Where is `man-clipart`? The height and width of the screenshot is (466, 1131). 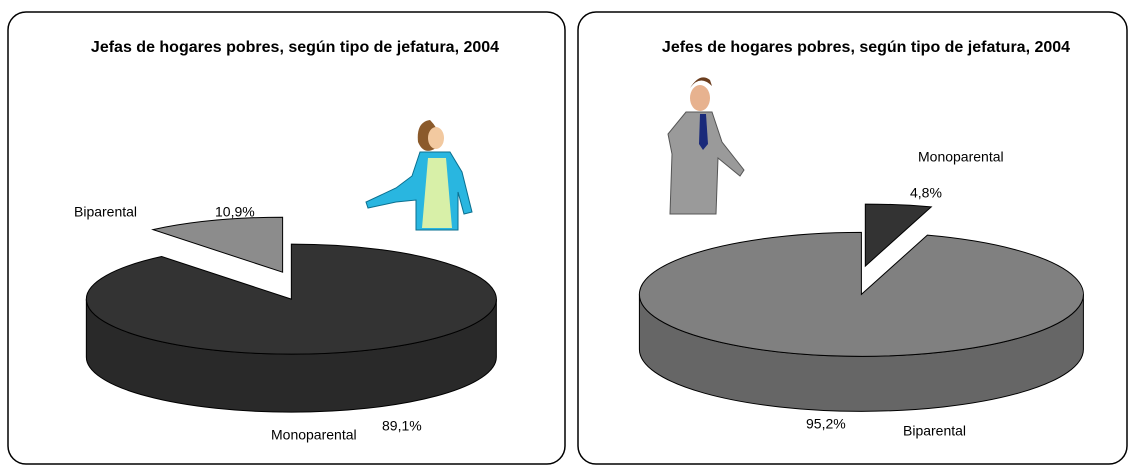 man-clipart is located at coordinates (706, 146).